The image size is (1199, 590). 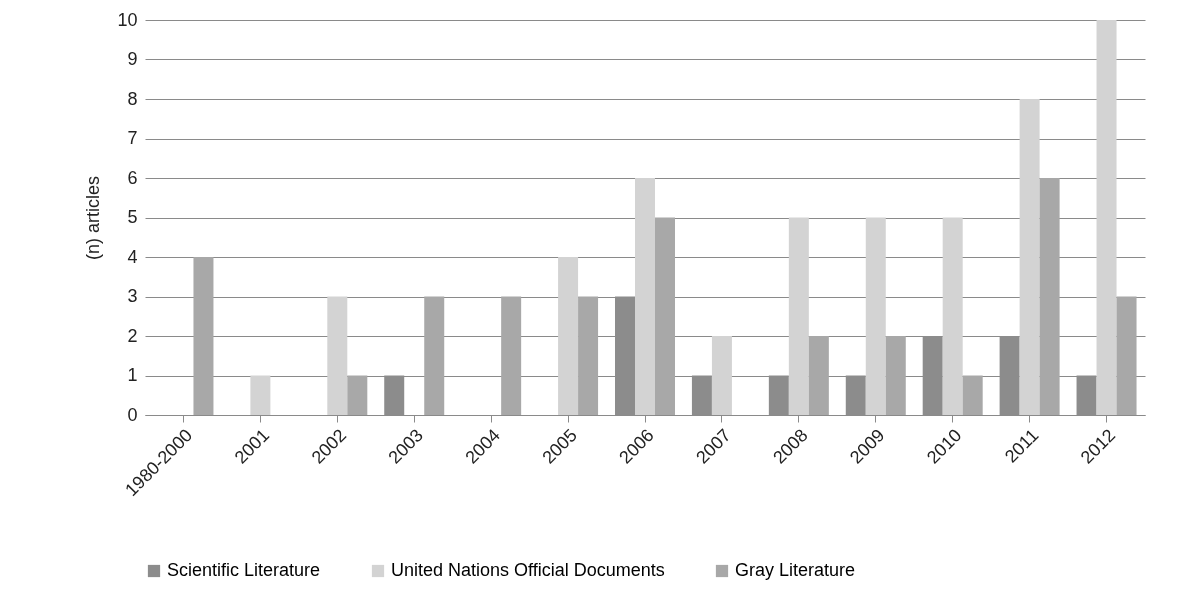 What do you see at coordinates (132, 138) in the screenshot?
I see `y-tick-label: 7` at bounding box center [132, 138].